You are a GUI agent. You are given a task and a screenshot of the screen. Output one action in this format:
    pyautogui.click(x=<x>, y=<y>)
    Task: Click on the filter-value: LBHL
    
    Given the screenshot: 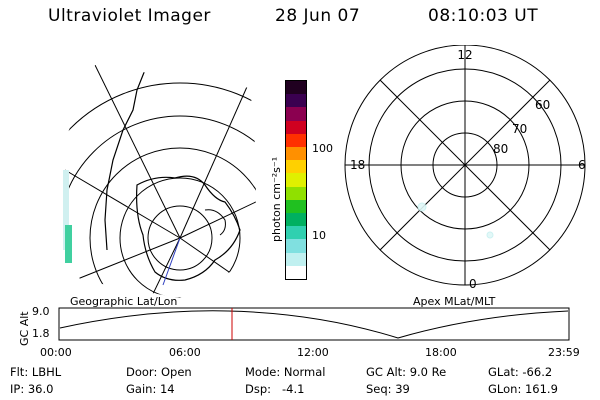 What is the action you would take?
    pyautogui.click(x=46, y=372)
    